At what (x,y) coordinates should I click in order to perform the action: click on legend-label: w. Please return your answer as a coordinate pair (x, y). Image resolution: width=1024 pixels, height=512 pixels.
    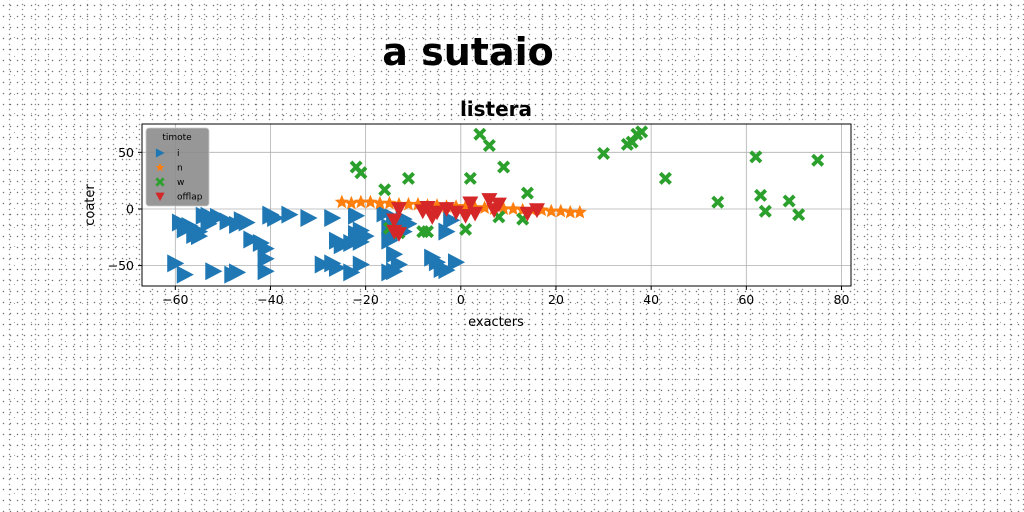
    Looking at the image, I should click on (180, 183).